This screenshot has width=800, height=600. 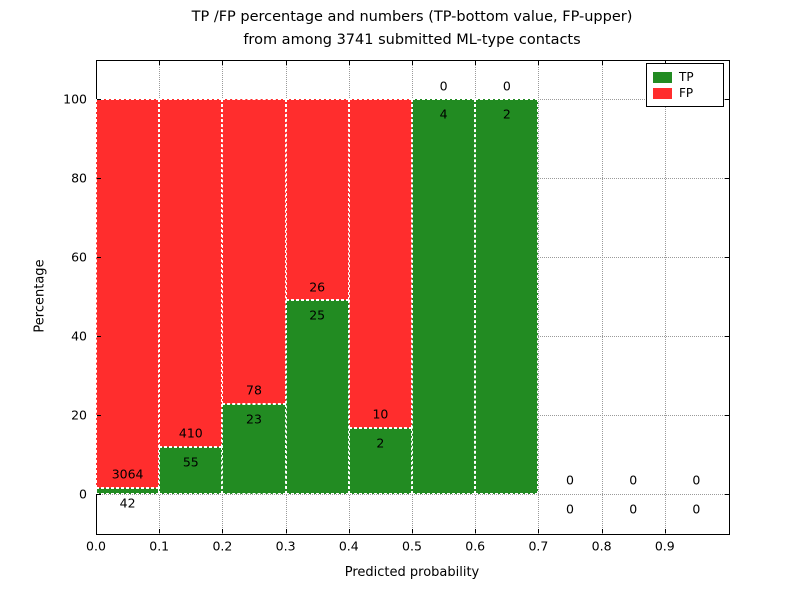 I want to click on x-axis-label: Predicted probability, so click(x=412, y=572).